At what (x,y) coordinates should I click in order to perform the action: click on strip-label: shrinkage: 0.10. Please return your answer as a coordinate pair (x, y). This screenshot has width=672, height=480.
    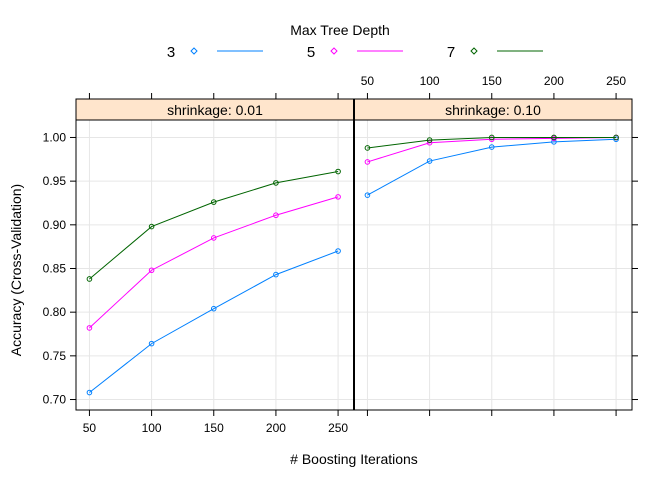
    Looking at the image, I should click on (493, 110).